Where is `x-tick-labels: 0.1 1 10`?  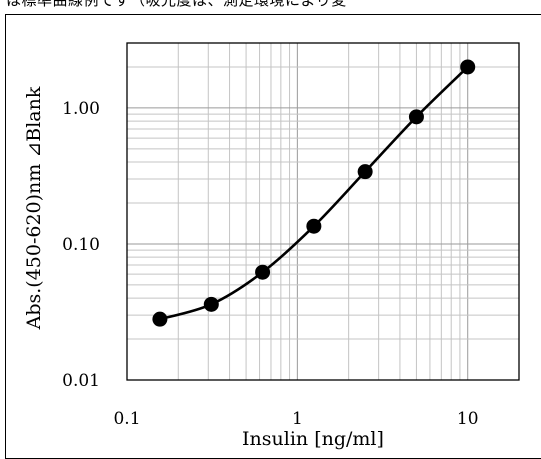 x-tick-labels: 0.1 1 10 is located at coordinates (295, 419).